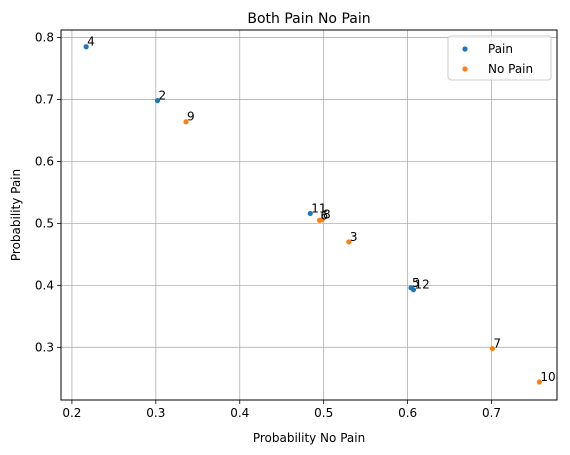 The width and height of the screenshot is (570, 455). Describe the element at coordinates (324, 215) in the screenshot. I see `point-label: 6` at that location.